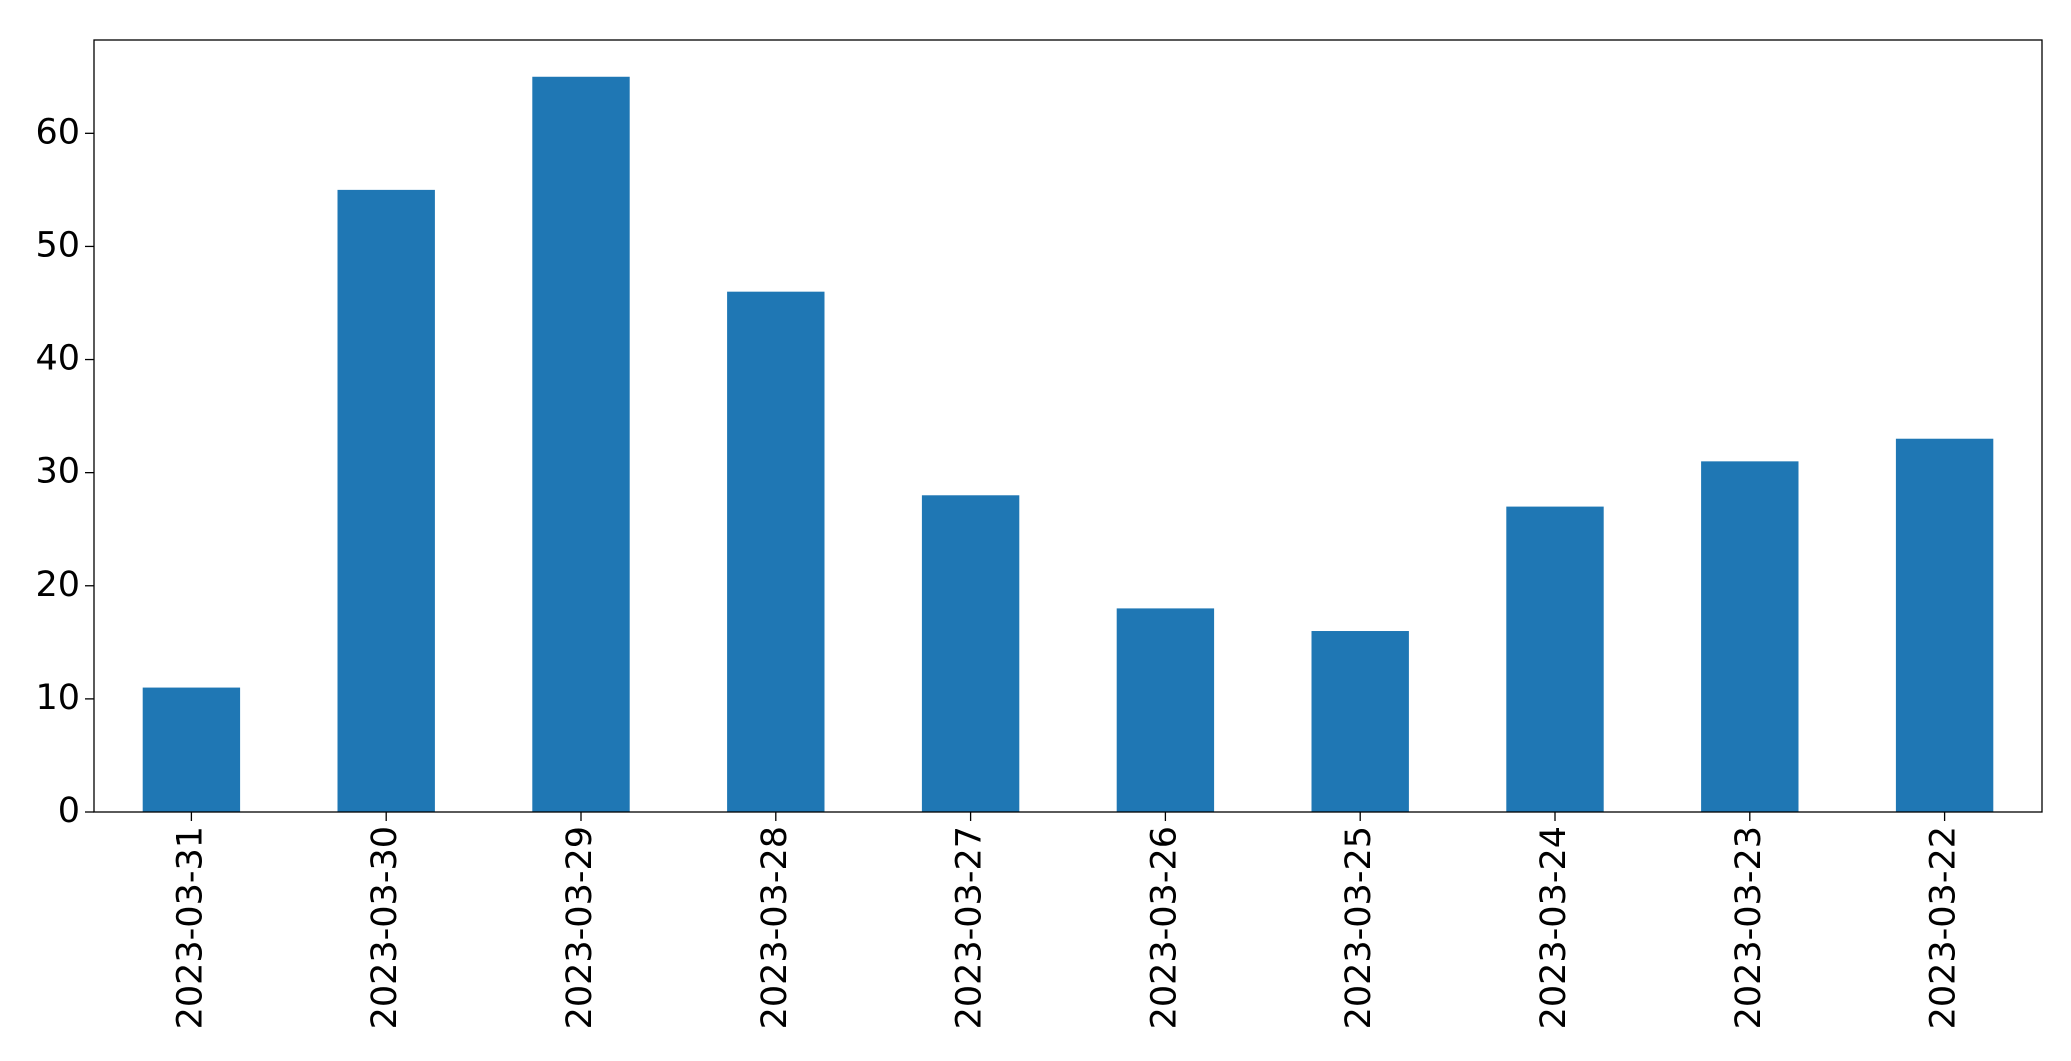 The width and height of the screenshot is (2071, 1061). I want to click on x-tick-label: 2023-03-26, so click(1164, 927).